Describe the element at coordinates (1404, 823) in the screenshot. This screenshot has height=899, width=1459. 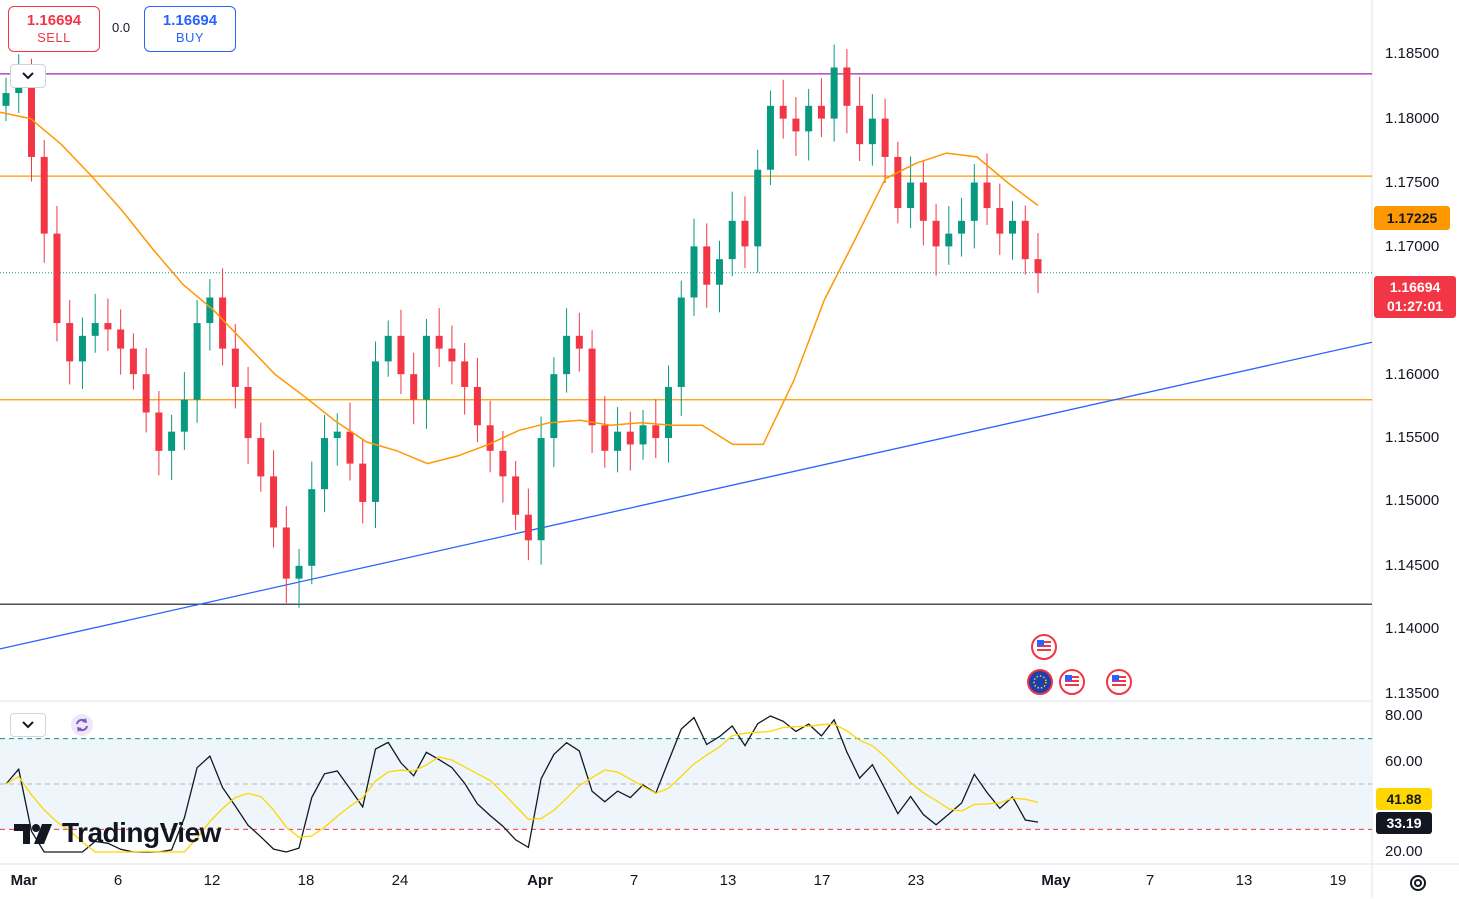
I see `rsi-value-badge: 33.19` at that location.